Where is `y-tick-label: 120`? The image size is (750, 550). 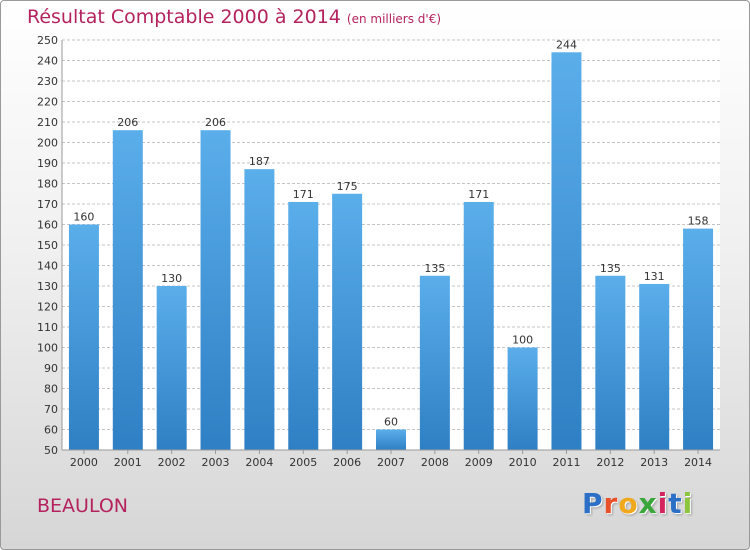
y-tick-label: 120 is located at coordinates (47, 307).